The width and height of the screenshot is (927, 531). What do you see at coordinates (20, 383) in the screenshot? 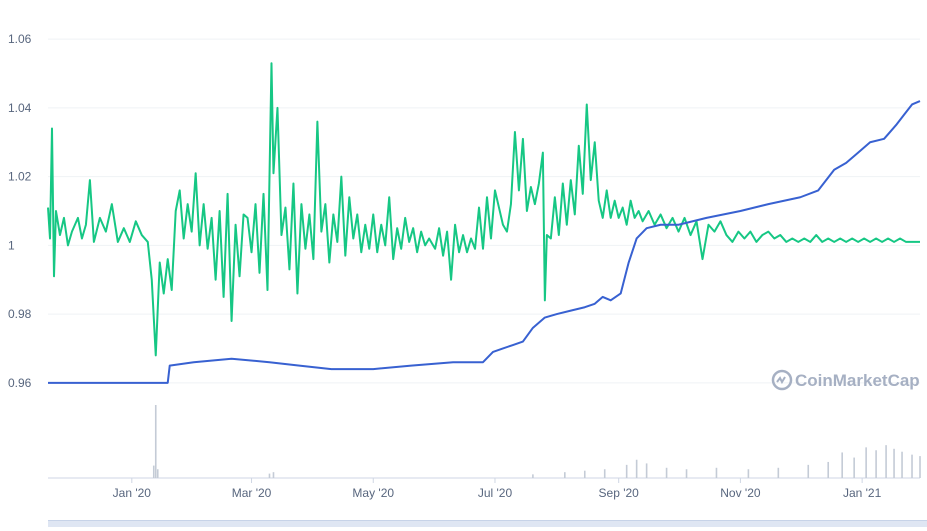
I see `y-tick-label: 0.96` at bounding box center [20, 383].